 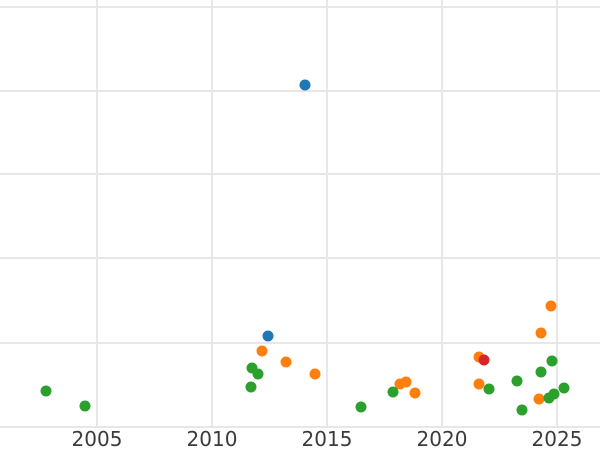 I want to click on x-tick-label: 2020, so click(x=442, y=438).